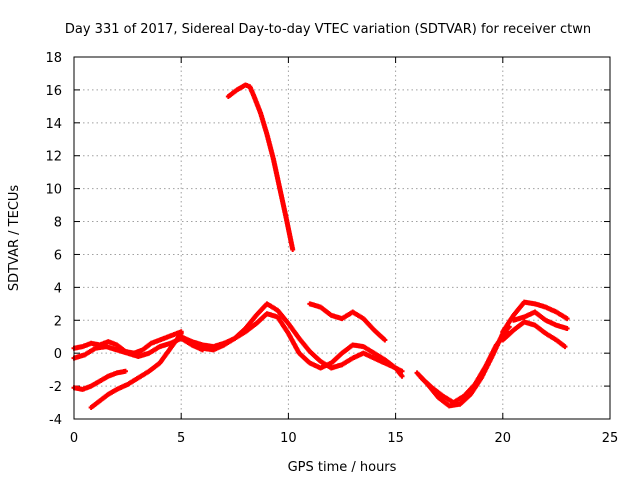  Describe the element at coordinates (58, 354) in the screenshot. I see `y-tick-label: 0` at that location.